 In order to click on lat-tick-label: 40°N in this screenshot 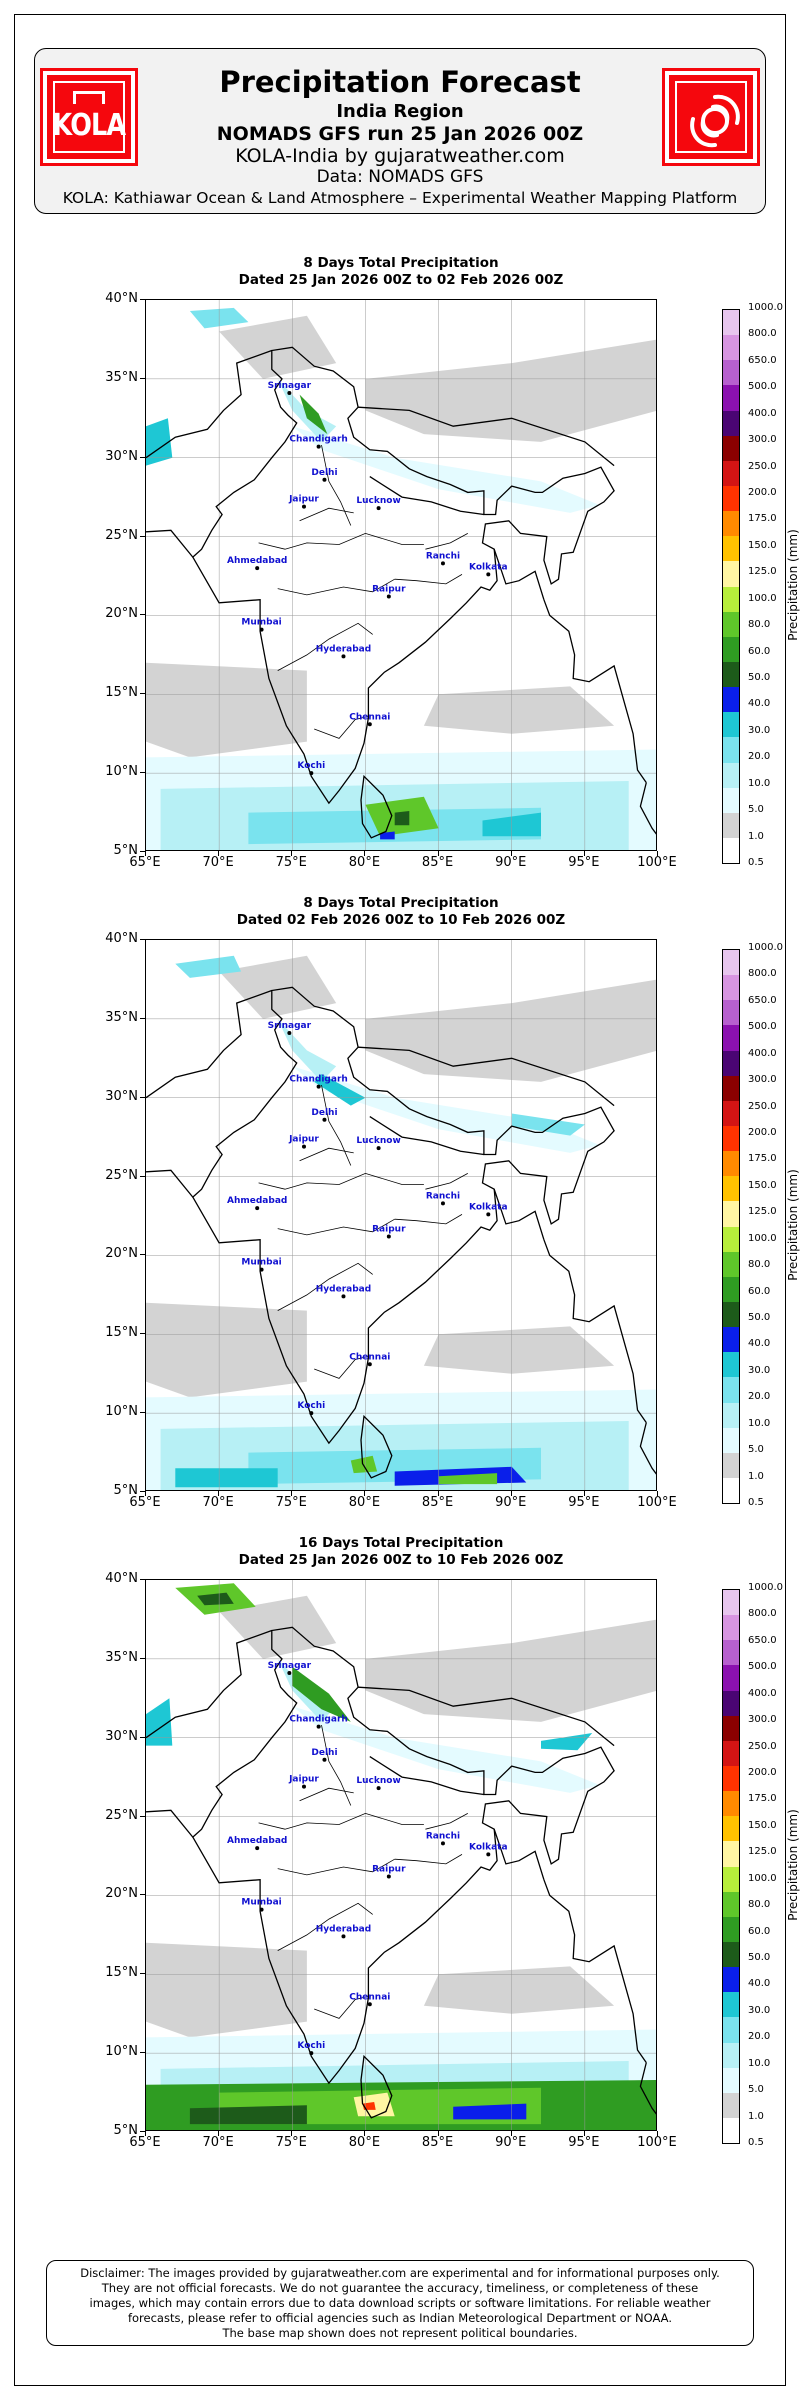, I will do `click(121, 298)`.